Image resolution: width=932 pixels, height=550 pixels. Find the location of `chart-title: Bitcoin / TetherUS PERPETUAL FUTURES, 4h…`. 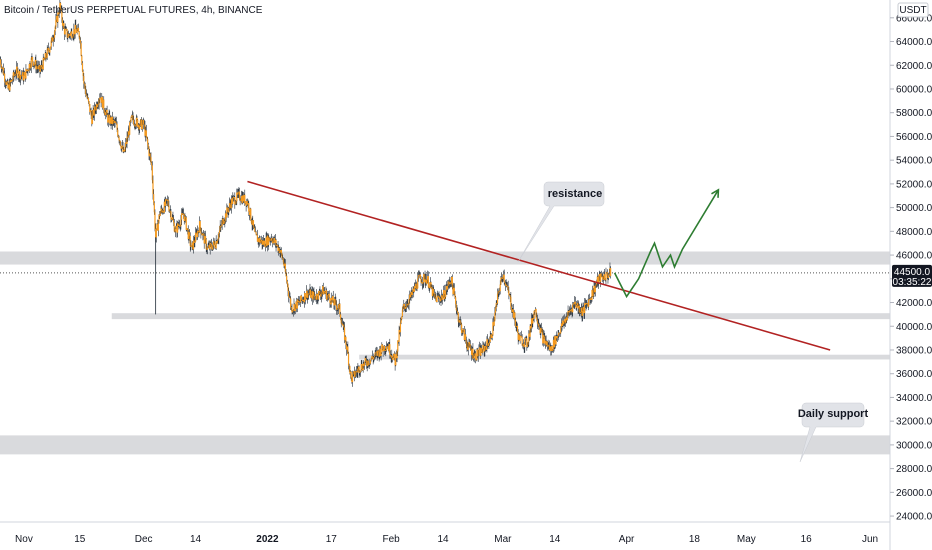

chart-title: Bitcoin / TetherUS PERPETUAL FUTURES, 4h… is located at coordinates (133, 10).